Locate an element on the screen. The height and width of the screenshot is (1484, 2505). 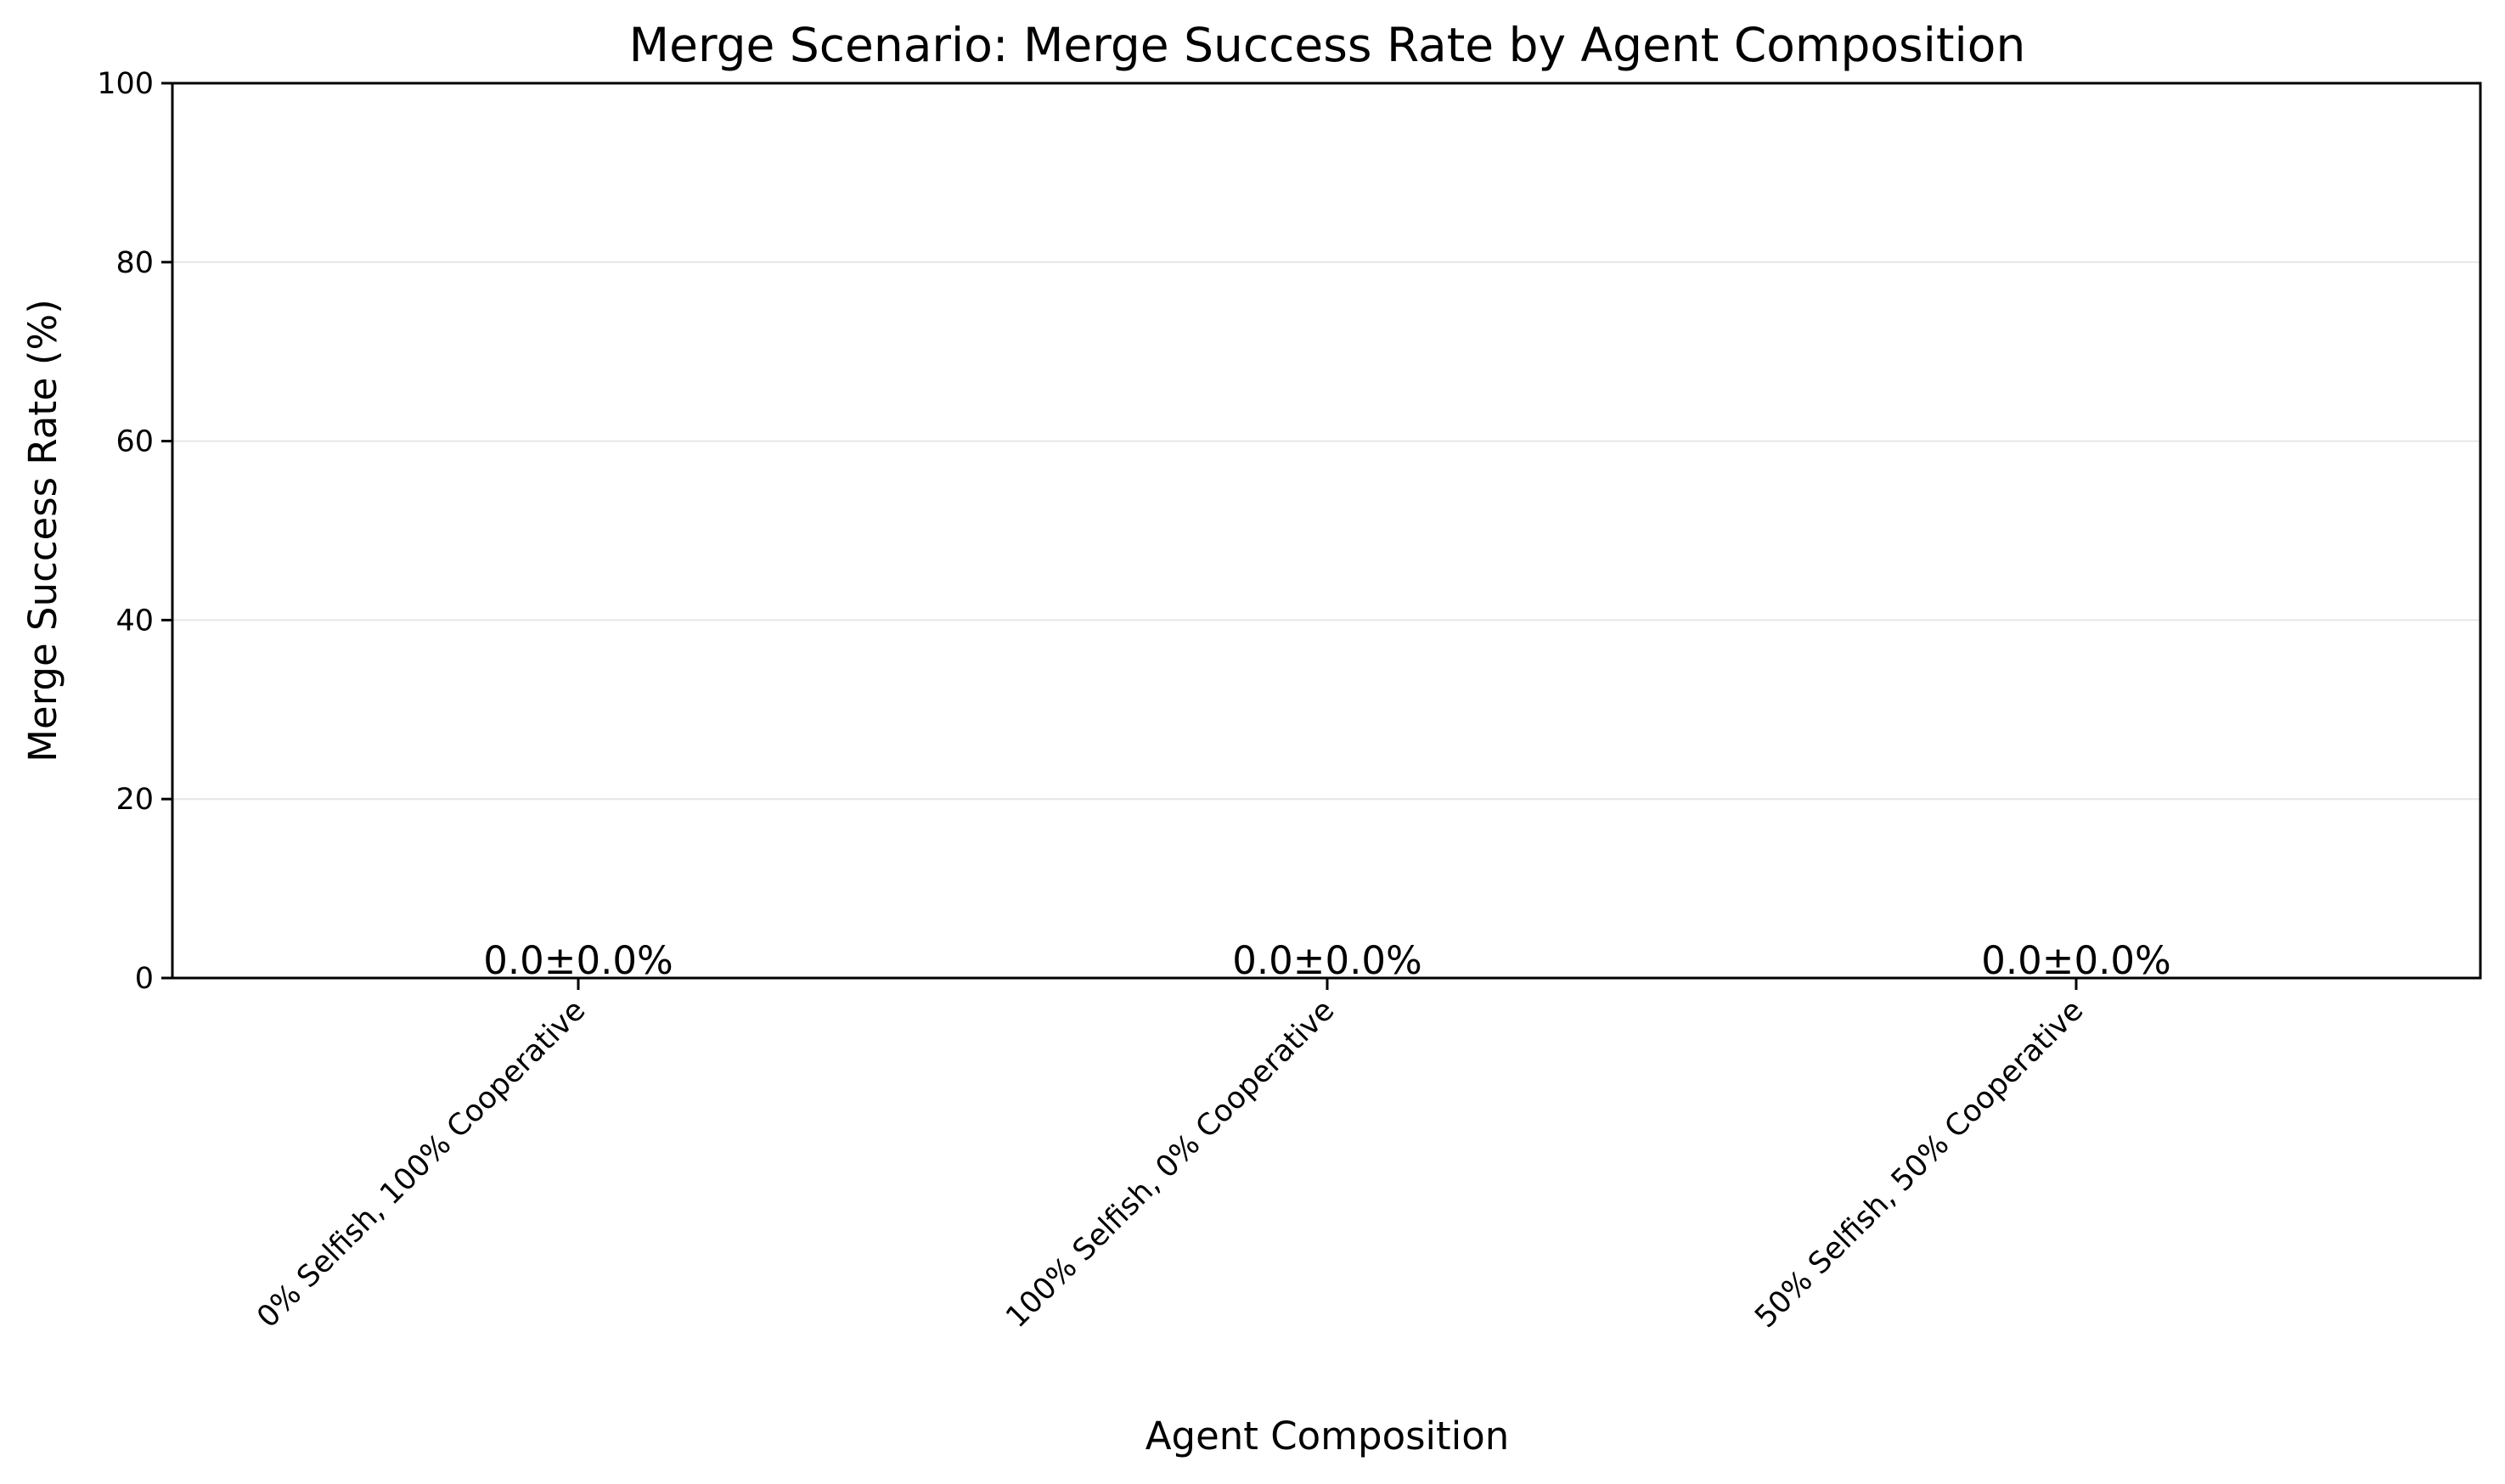
y-axis-ticks: 0 20 40 60 80 100 is located at coordinates (135, 531).